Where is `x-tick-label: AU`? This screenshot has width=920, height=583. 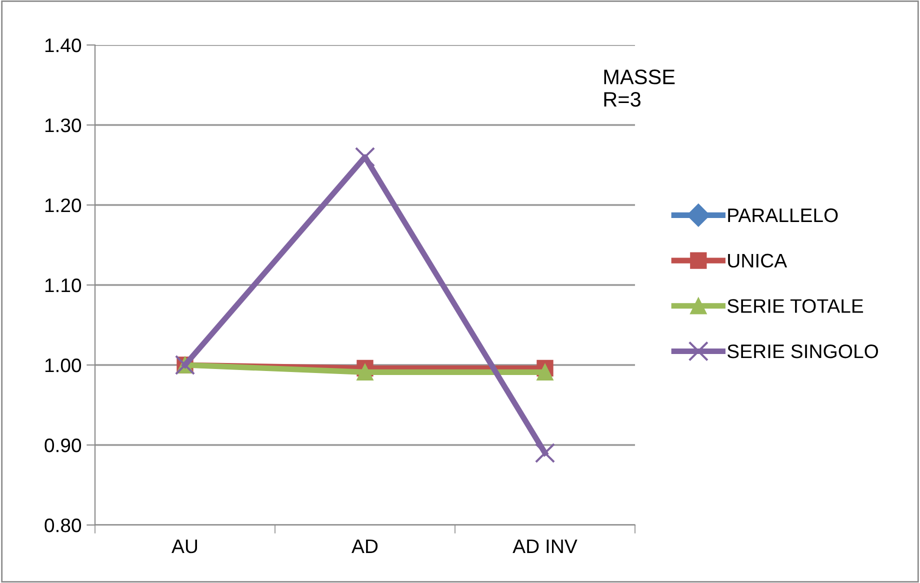 x-tick-label: AU is located at coordinates (185, 547).